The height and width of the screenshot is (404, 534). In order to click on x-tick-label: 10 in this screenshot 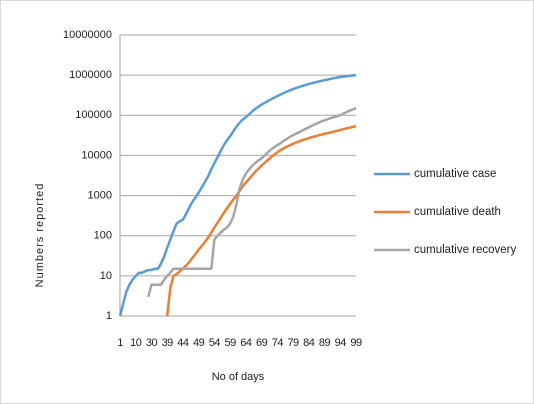, I will do `click(136, 343)`.